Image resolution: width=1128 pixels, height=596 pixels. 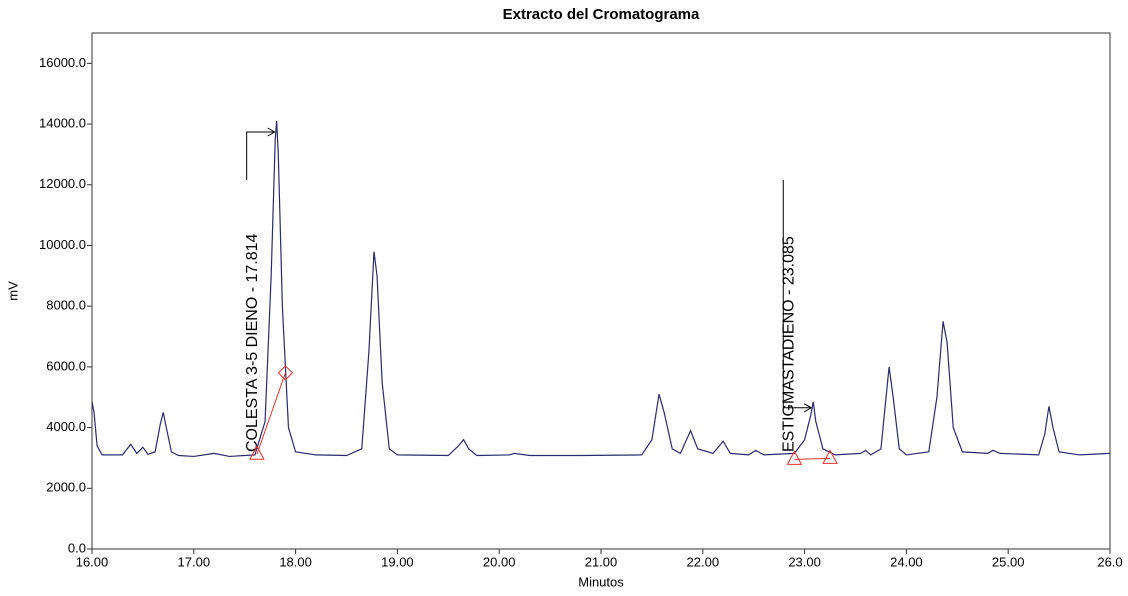 What do you see at coordinates (601, 14) in the screenshot?
I see `chart-title: Extracto del Cromatograma` at bounding box center [601, 14].